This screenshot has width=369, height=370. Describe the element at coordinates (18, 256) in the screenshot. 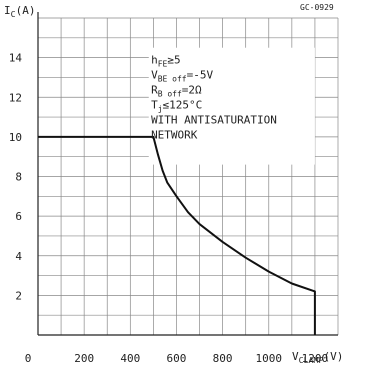

I see `y-tick-label: 4` at that location.